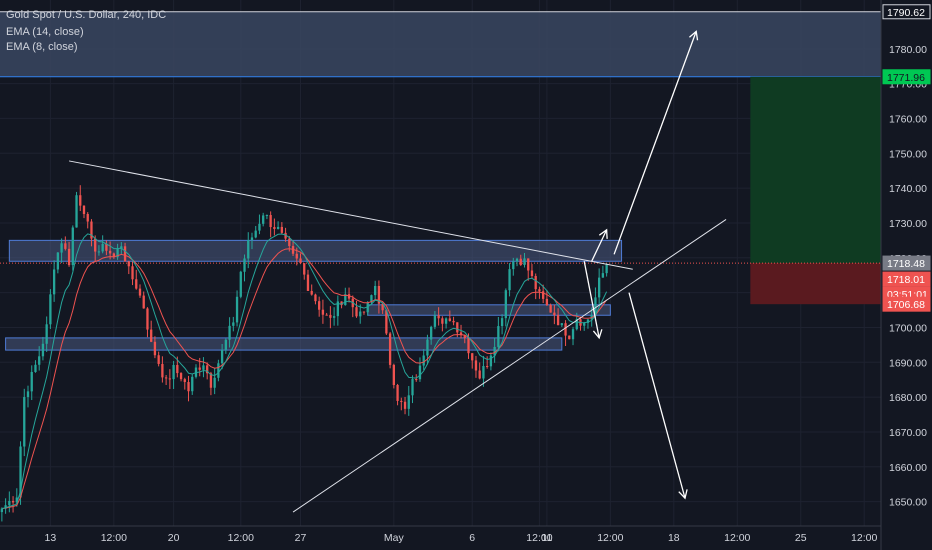 The width and height of the screenshot is (932, 550). Describe the element at coordinates (674, 538) in the screenshot. I see `time-tick-label: 18` at that location.